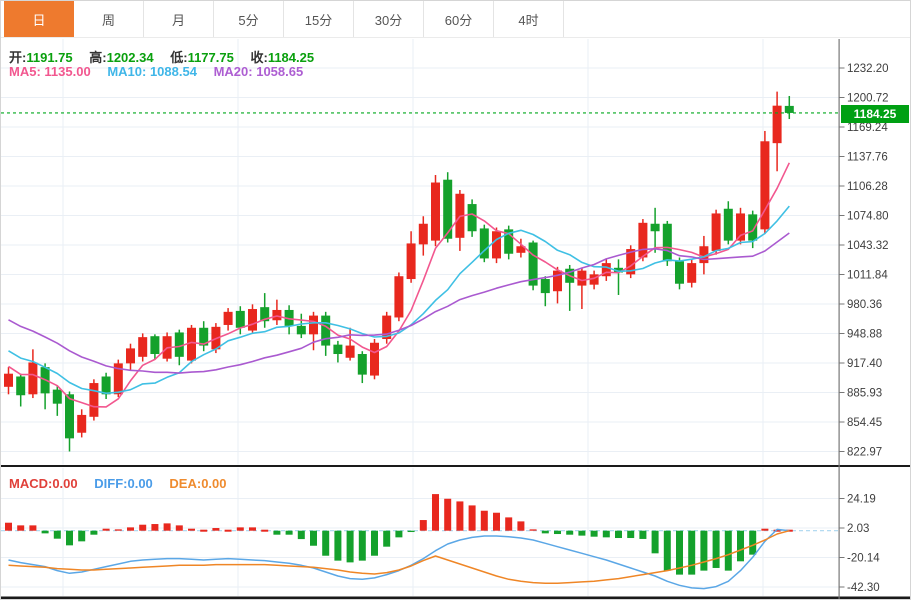 Image resolution: width=911 pixels, height=600 pixels. What do you see at coordinates (459, 19) in the screenshot?
I see `tab-timeframe-6: 60分` at bounding box center [459, 19].